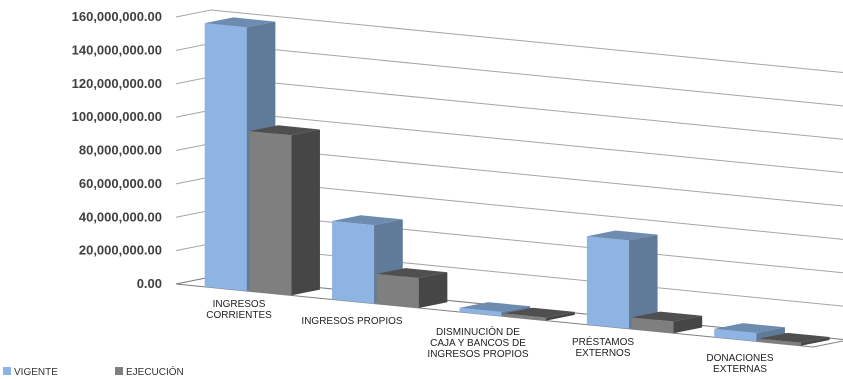 This screenshot has width=843, height=379. Describe the element at coordinates (603, 347) in the screenshot. I see `x-tick-label: PRÉSTAMOS EXTERNOS` at that location.